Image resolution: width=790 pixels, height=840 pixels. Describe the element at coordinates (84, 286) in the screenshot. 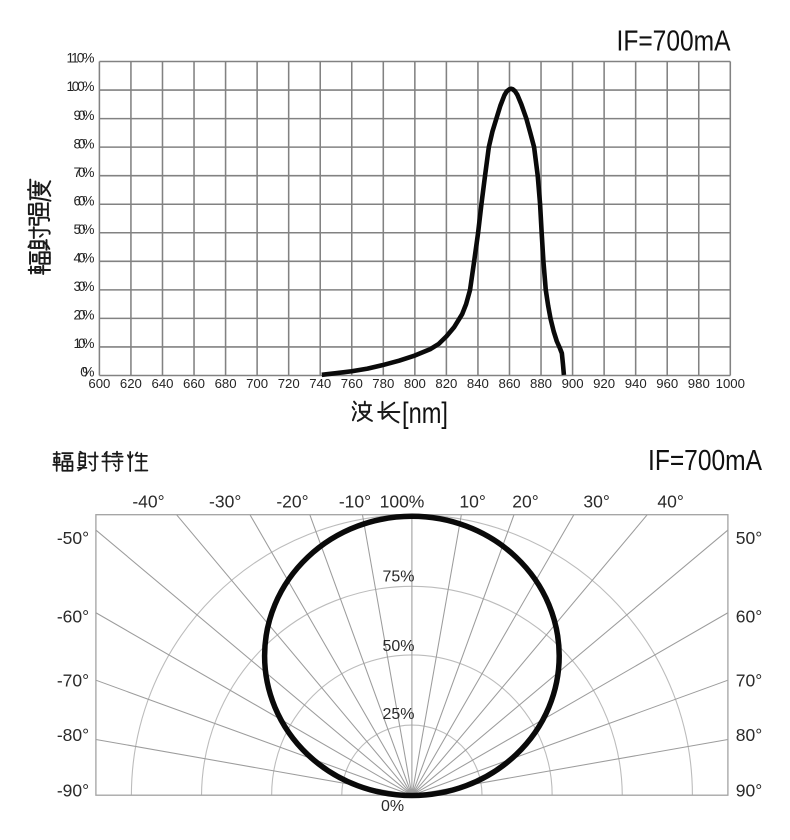

I see `svg-text: 30%` at that location.